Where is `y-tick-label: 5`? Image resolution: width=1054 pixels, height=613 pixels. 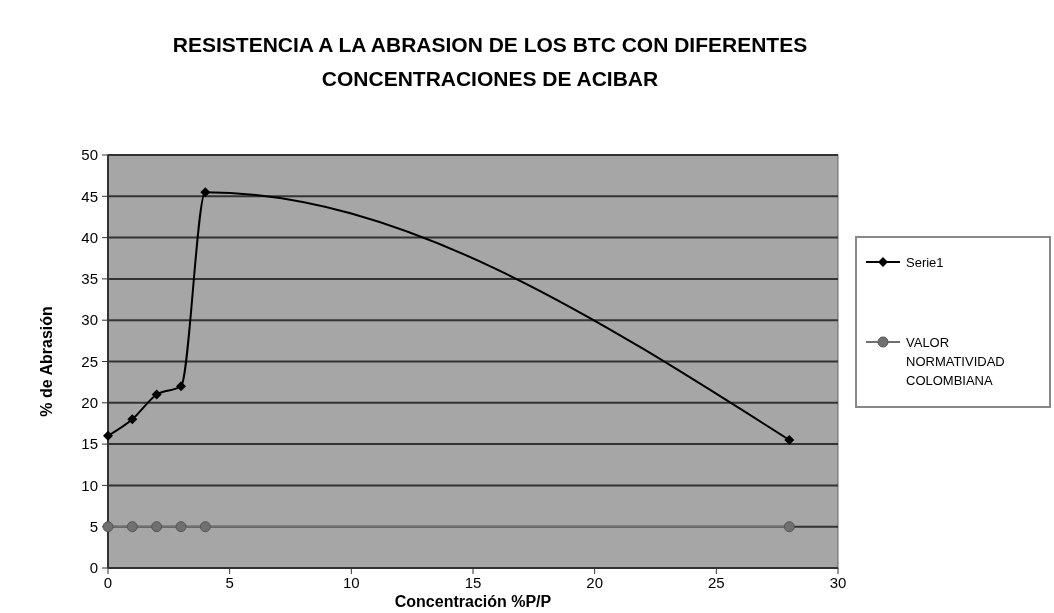 y-tick-label: 5 is located at coordinates (93, 526).